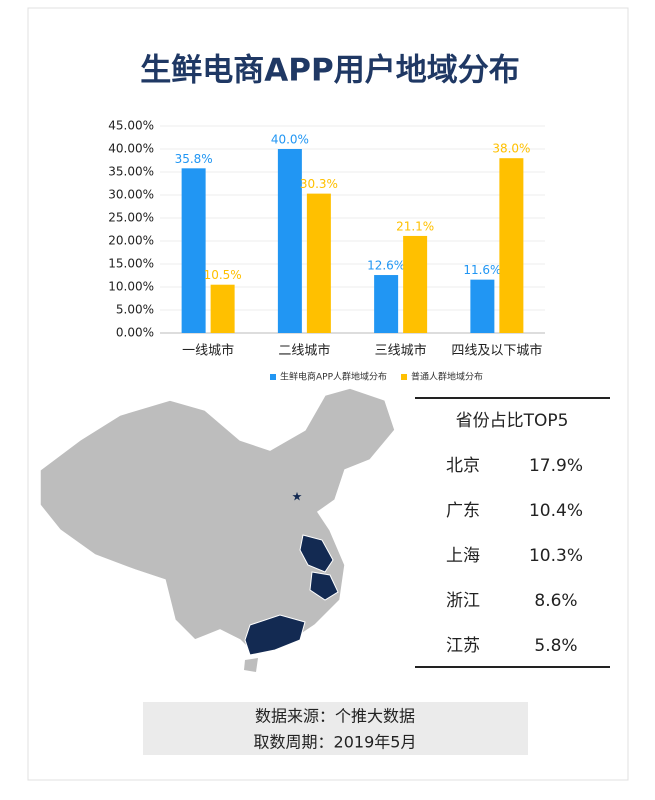 The height and width of the screenshot is (800, 655). Describe the element at coordinates (135, 333) in the screenshot. I see `y-tick-label: 0.00%` at that location.